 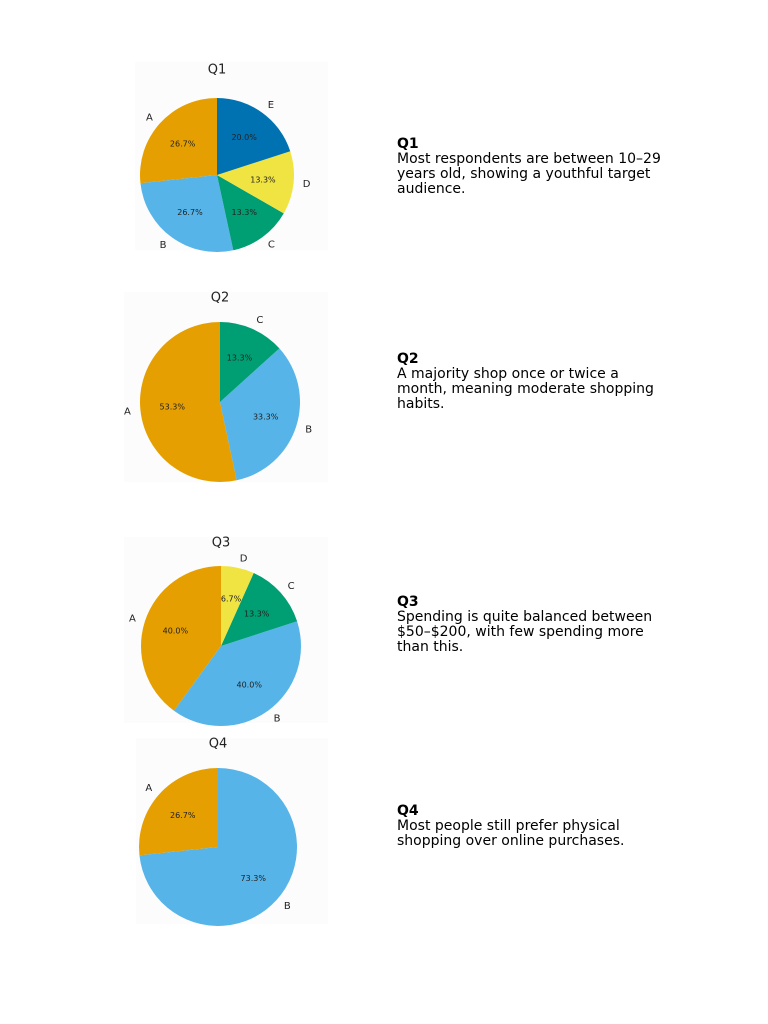 I want to click on note-heading: Q1, so click(x=408, y=144).